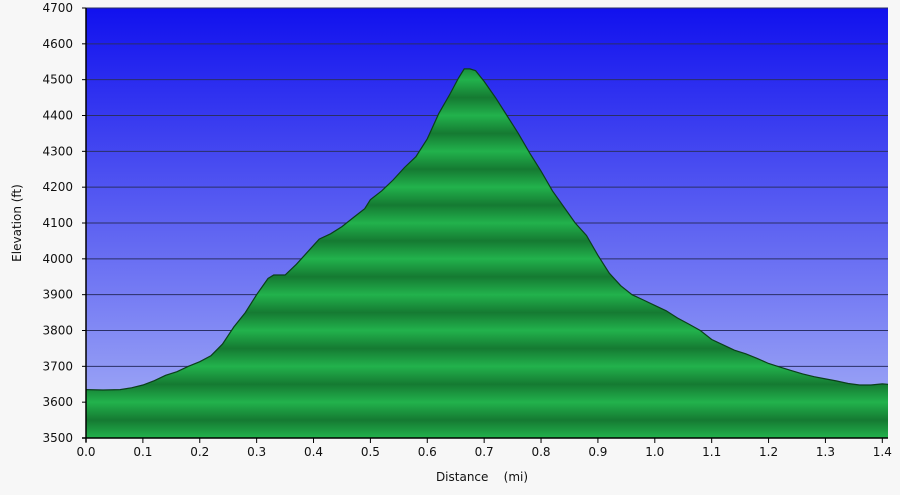 The image size is (900, 495). Describe the element at coordinates (256, 452) in the screenshot. I see `x-tick-label: 0.3` at that location.